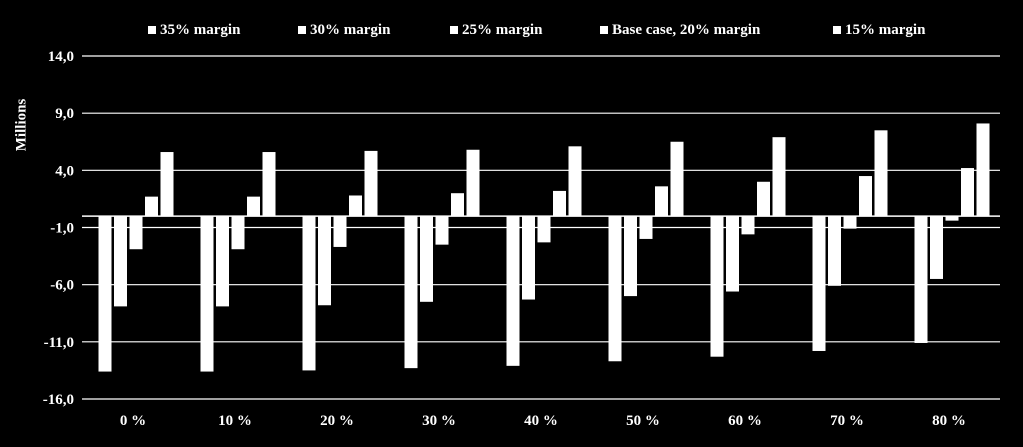  What do you see at coordinates (439, 421) in the screenshot?
I see `x-tick-label: 30 %` at bounding box center [439, 421].